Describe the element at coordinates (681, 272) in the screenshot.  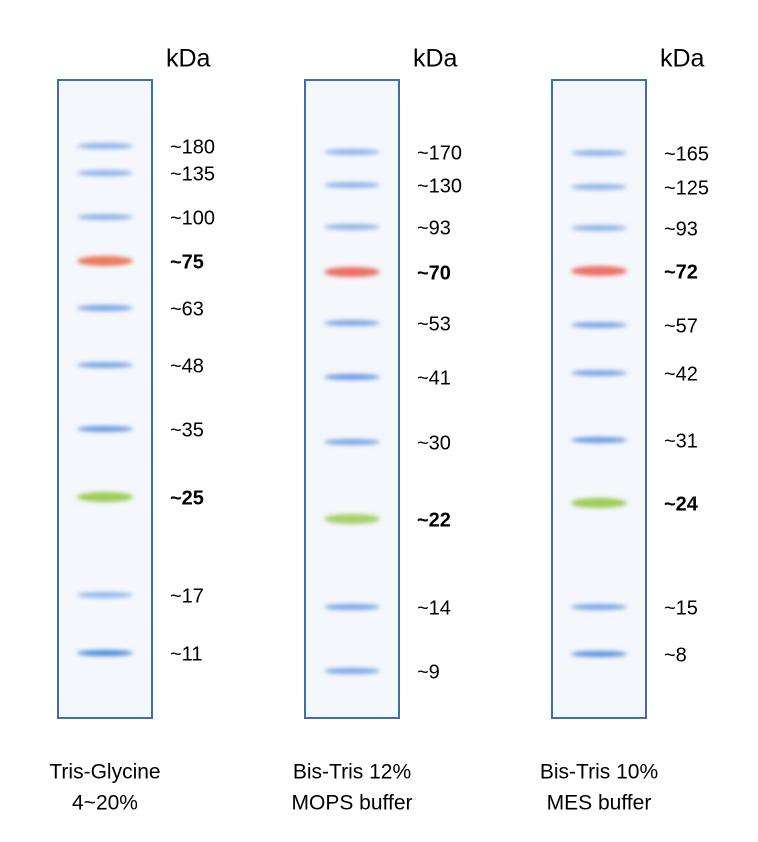
I see `band-label: ~72` at that location.